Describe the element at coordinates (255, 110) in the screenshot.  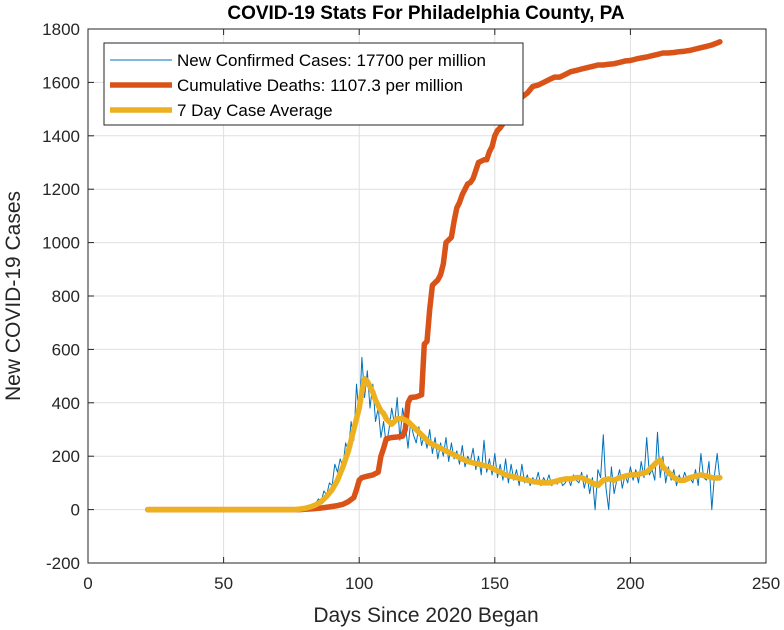
I see `legend-entry-case-average: 7 Day Case Average` at that location.